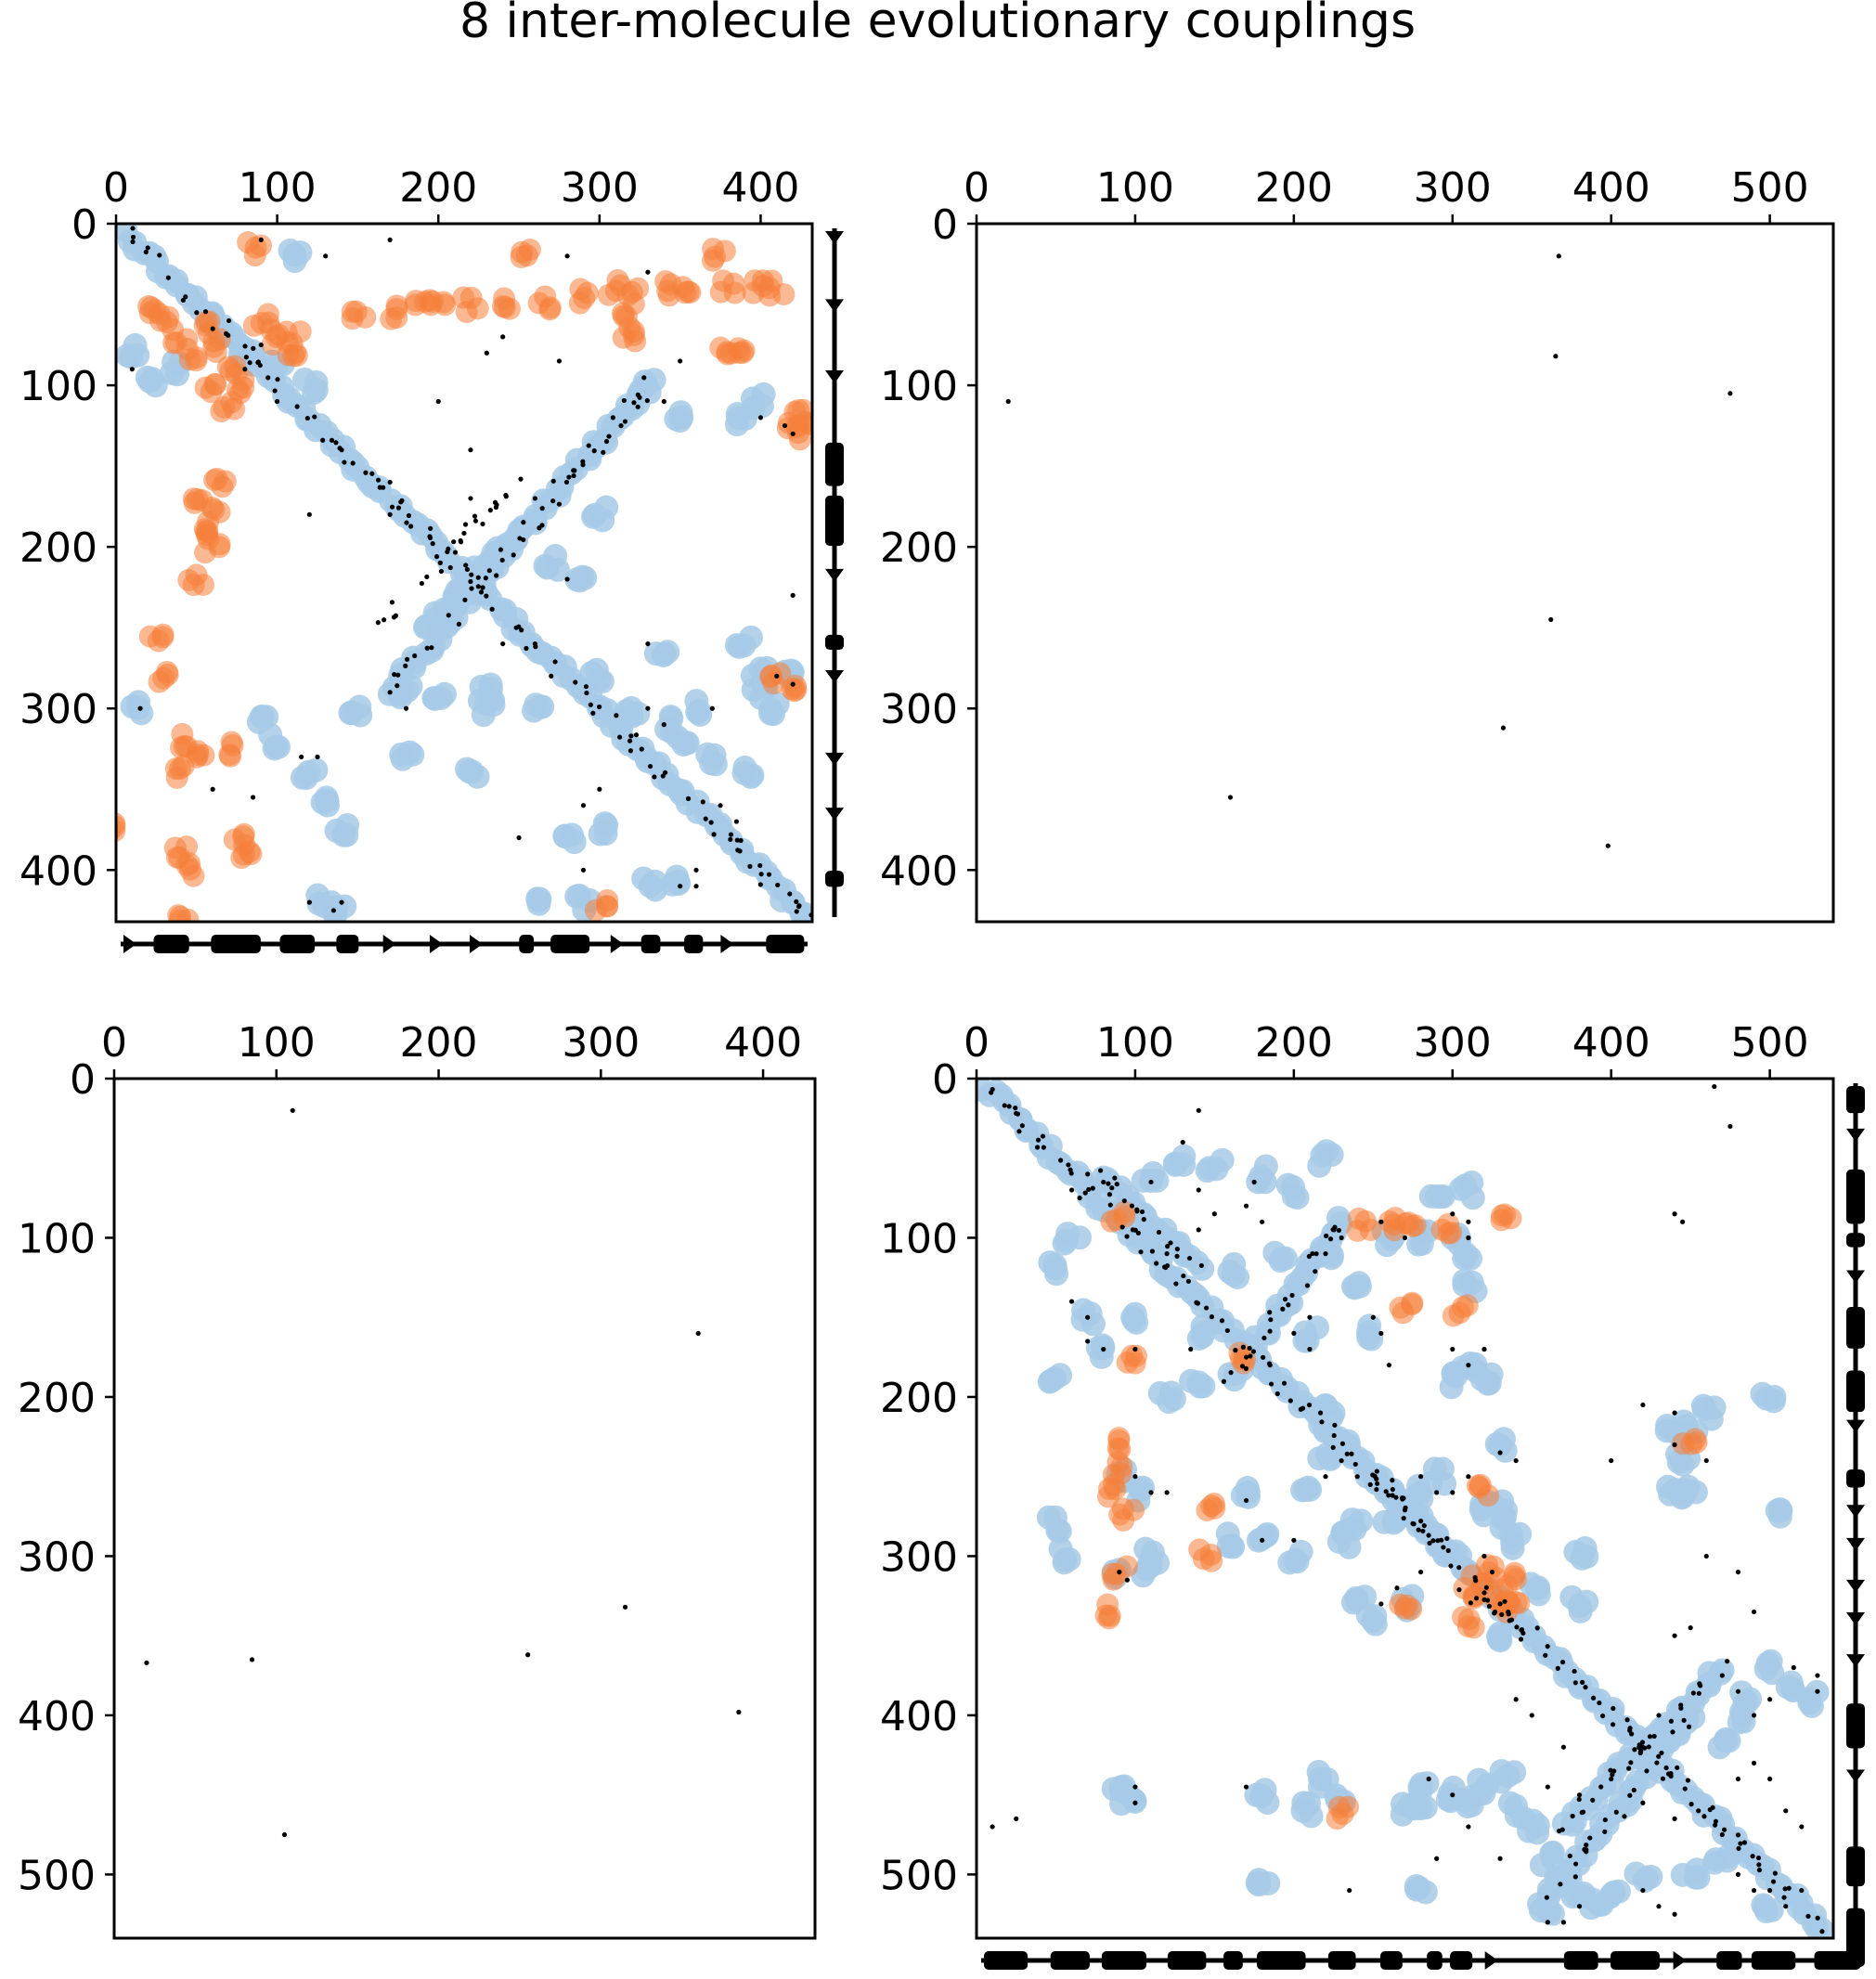 The height and width of the screenshot is (1979, 1876). Describe the element at coordinates (1770, 1043) in the screenshot. I see `x-tick-label: 500` at that location.